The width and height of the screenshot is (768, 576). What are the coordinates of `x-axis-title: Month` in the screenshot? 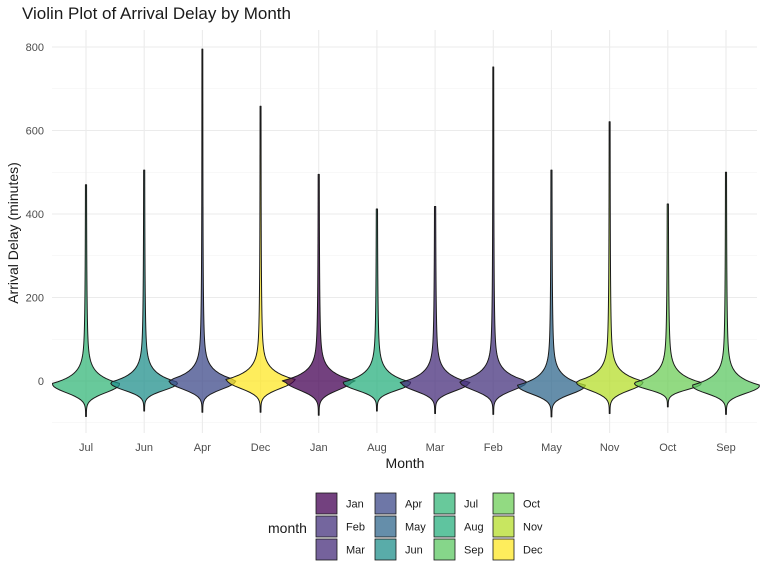 It's located at (405, 463).